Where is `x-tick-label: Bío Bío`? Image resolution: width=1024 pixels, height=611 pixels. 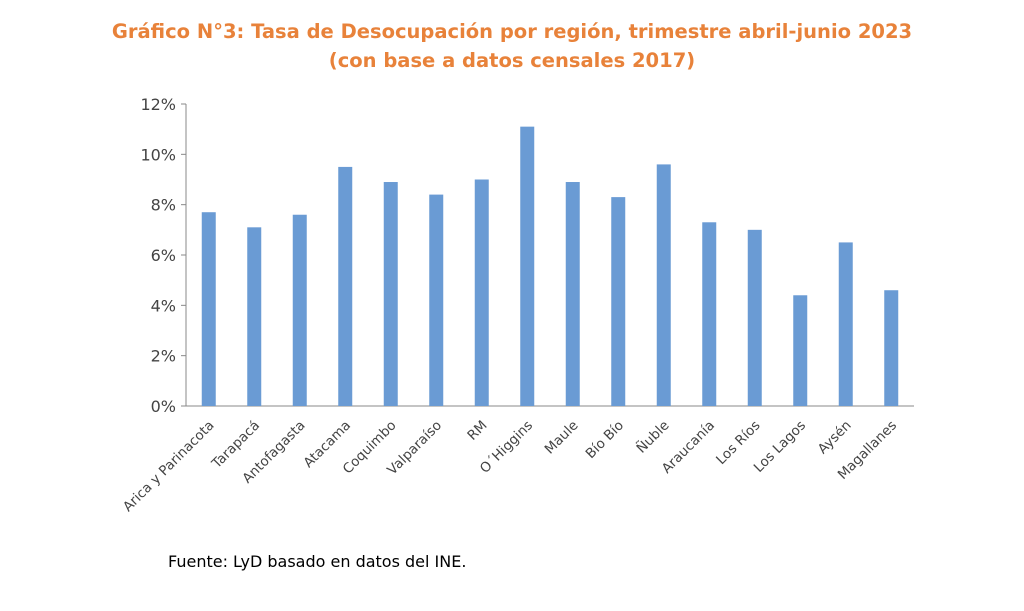 x-tick-label: Bío Bío is located at coordinates (605, 440).